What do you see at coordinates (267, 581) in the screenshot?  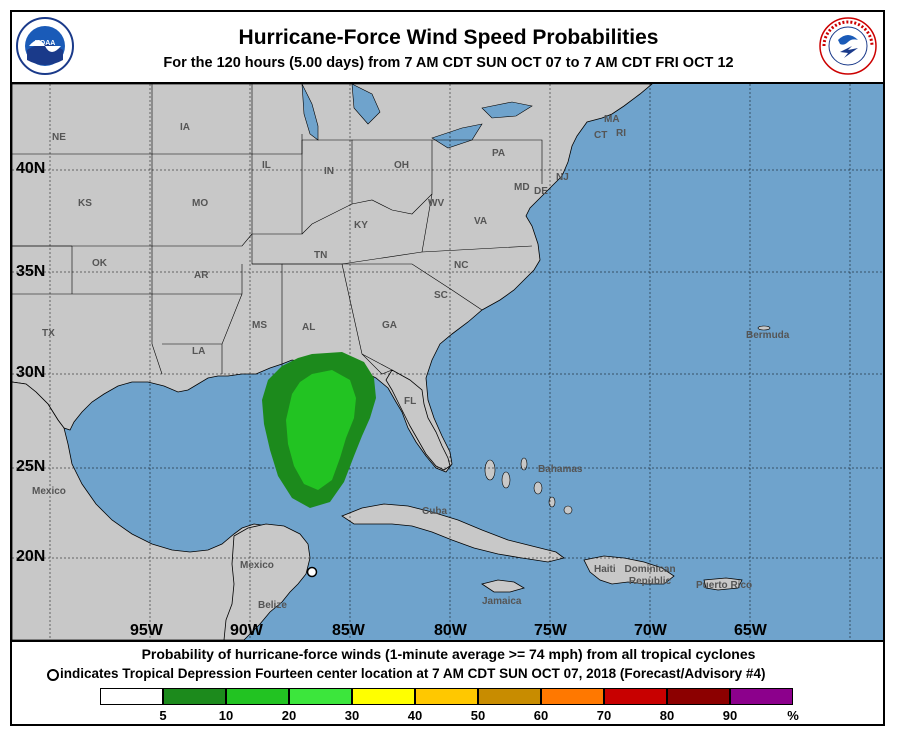 I see `yucatan` at bounding box center [267, 581].